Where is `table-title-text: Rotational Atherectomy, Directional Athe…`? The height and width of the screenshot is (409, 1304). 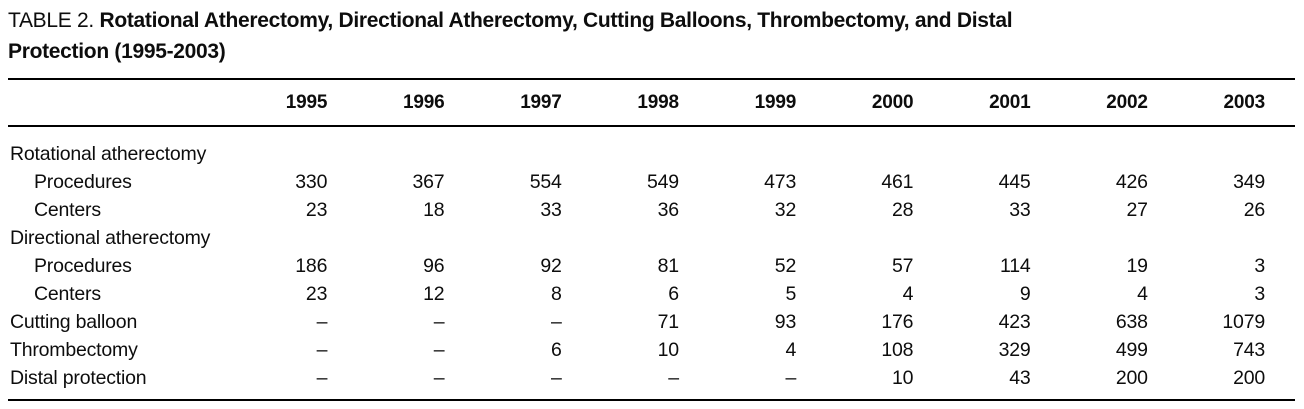
table-title-text: Rotational Atherectomy, Directional Athe… is located at coordinates (556, 20).